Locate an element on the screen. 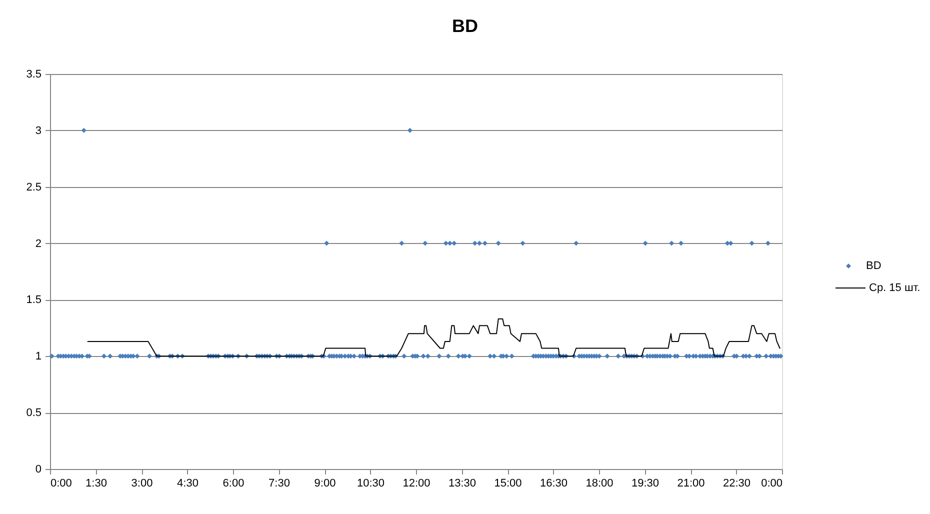 Image resolution: width=930 pixels, height=514 pixels. y-tick-label: 2.5 is located at coordinates (34, 187).